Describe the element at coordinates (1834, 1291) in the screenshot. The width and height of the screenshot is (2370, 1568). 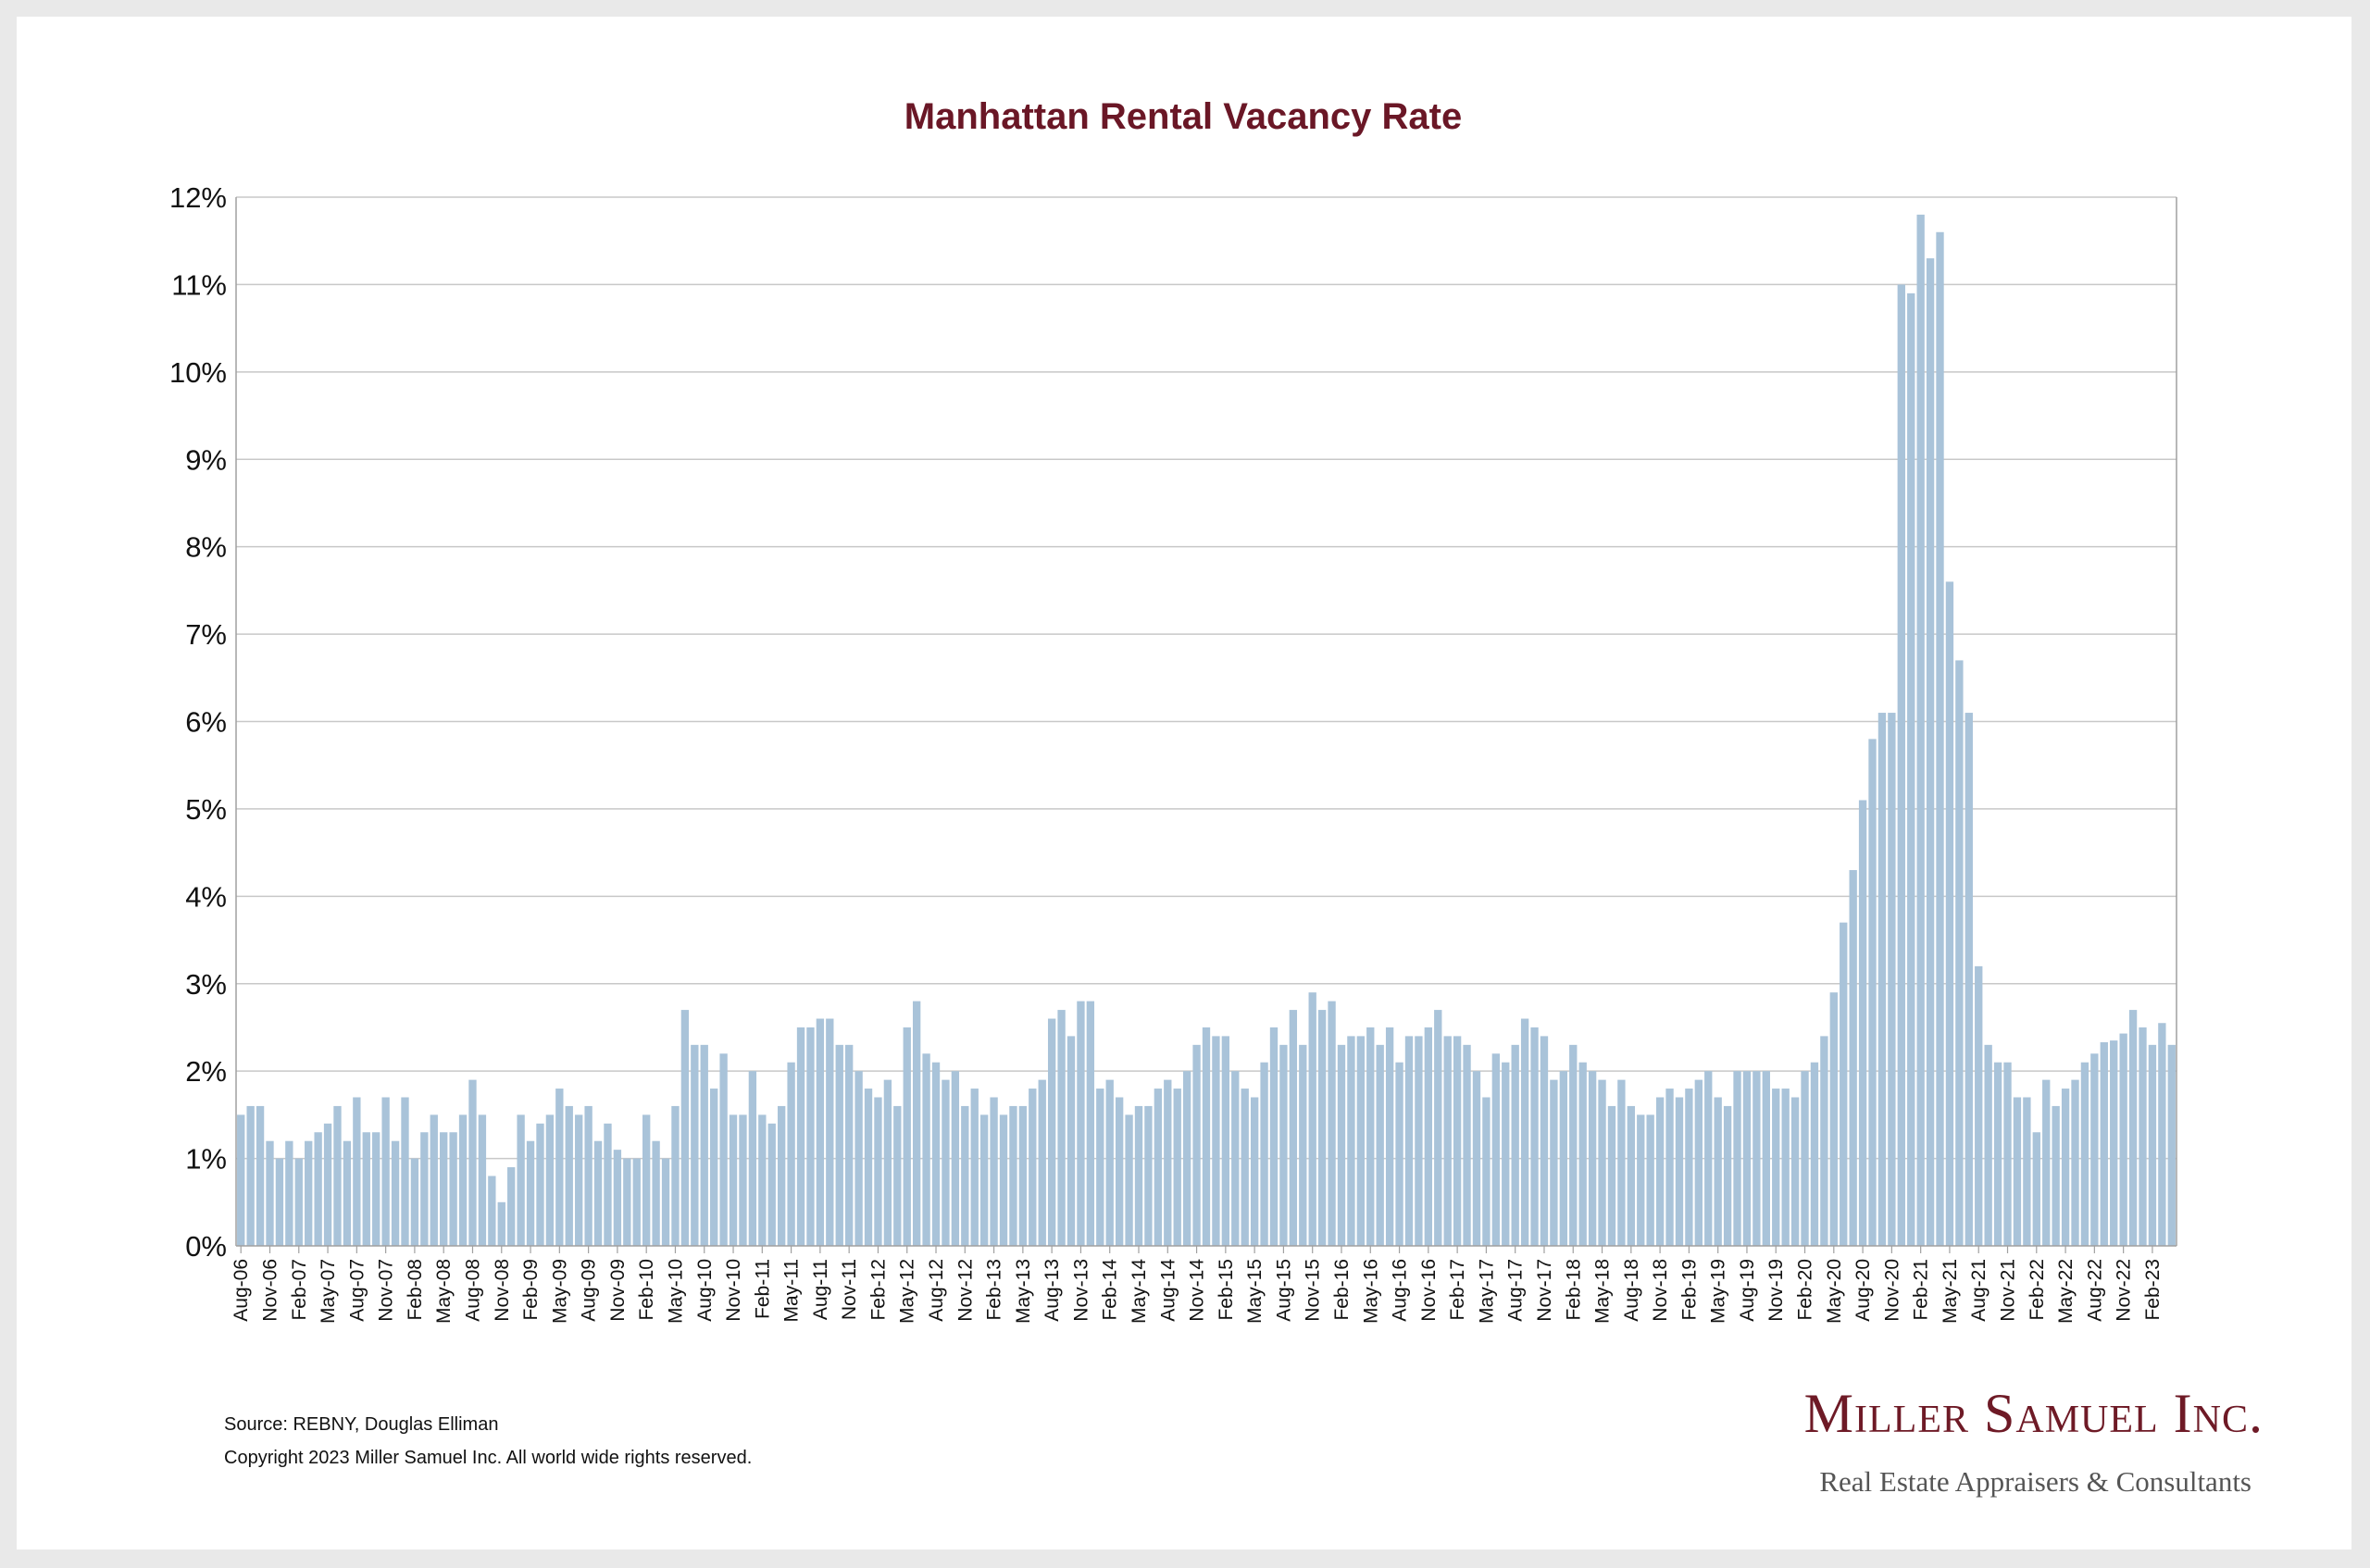
I see `x-tick-label: May-20` at that location.